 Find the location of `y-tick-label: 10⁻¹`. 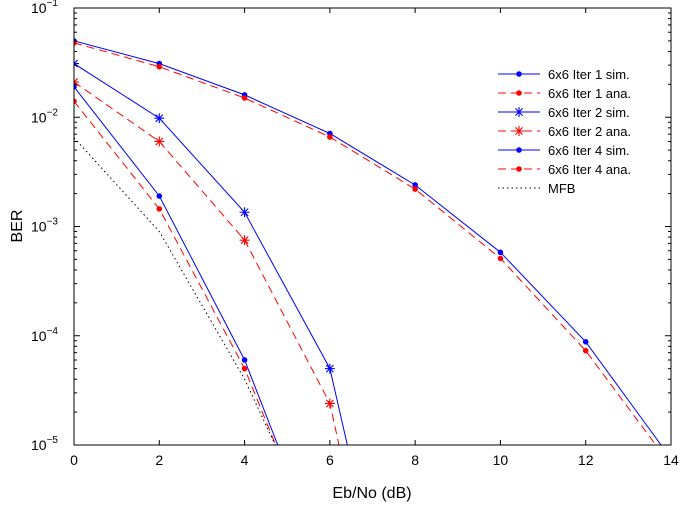

y-tick-label: 10⁻¹ is located at coordinates (44, 8).